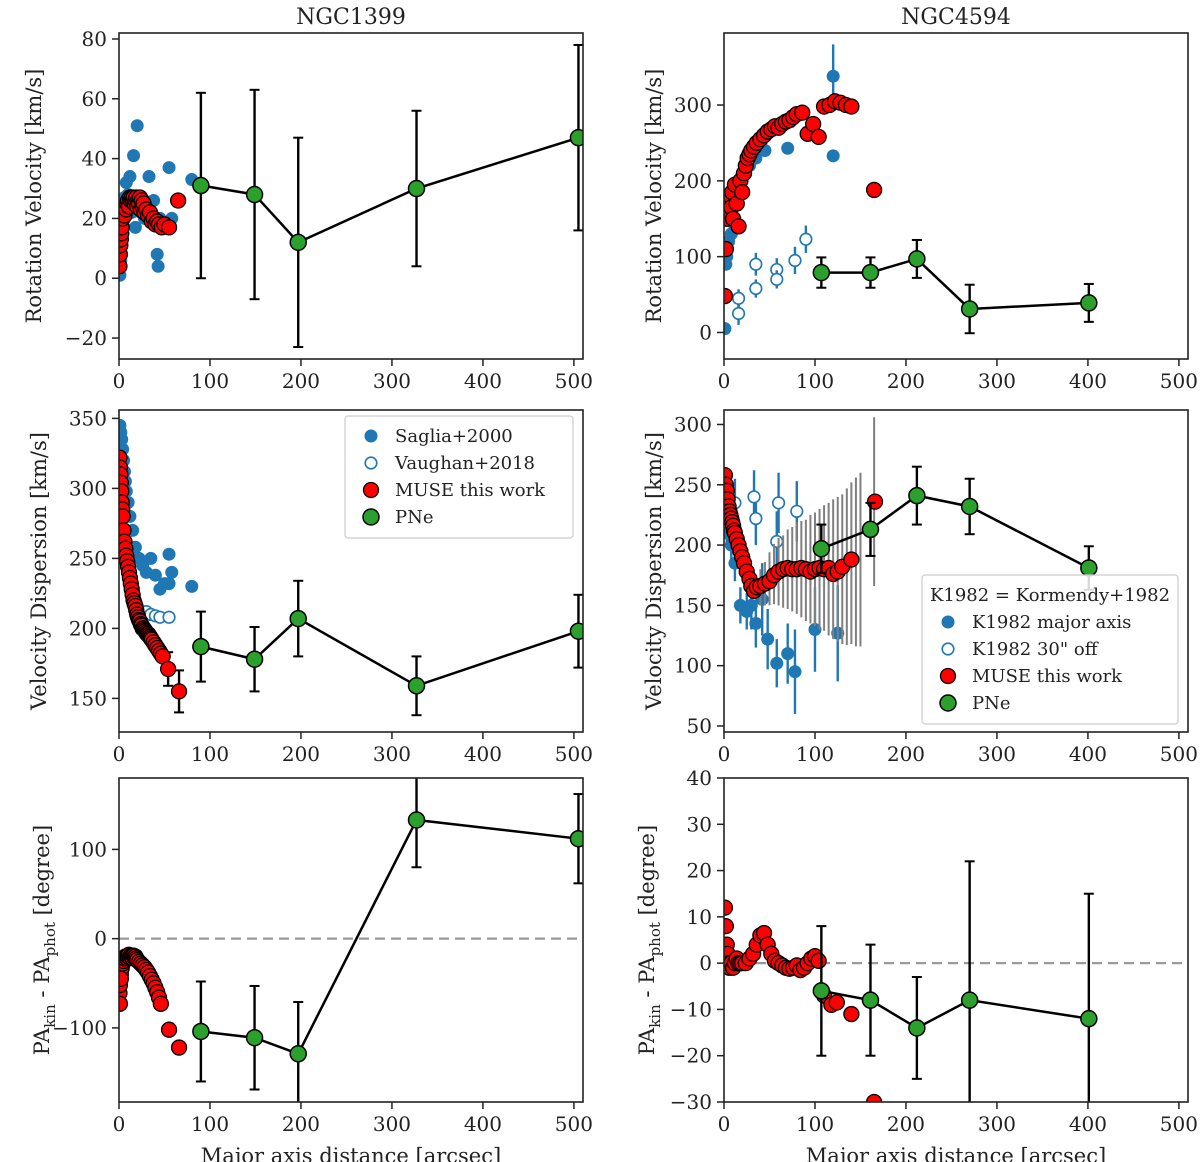 This screenshot has height=1162, width=1200. I want to click on plot-area, so click(351, 940).